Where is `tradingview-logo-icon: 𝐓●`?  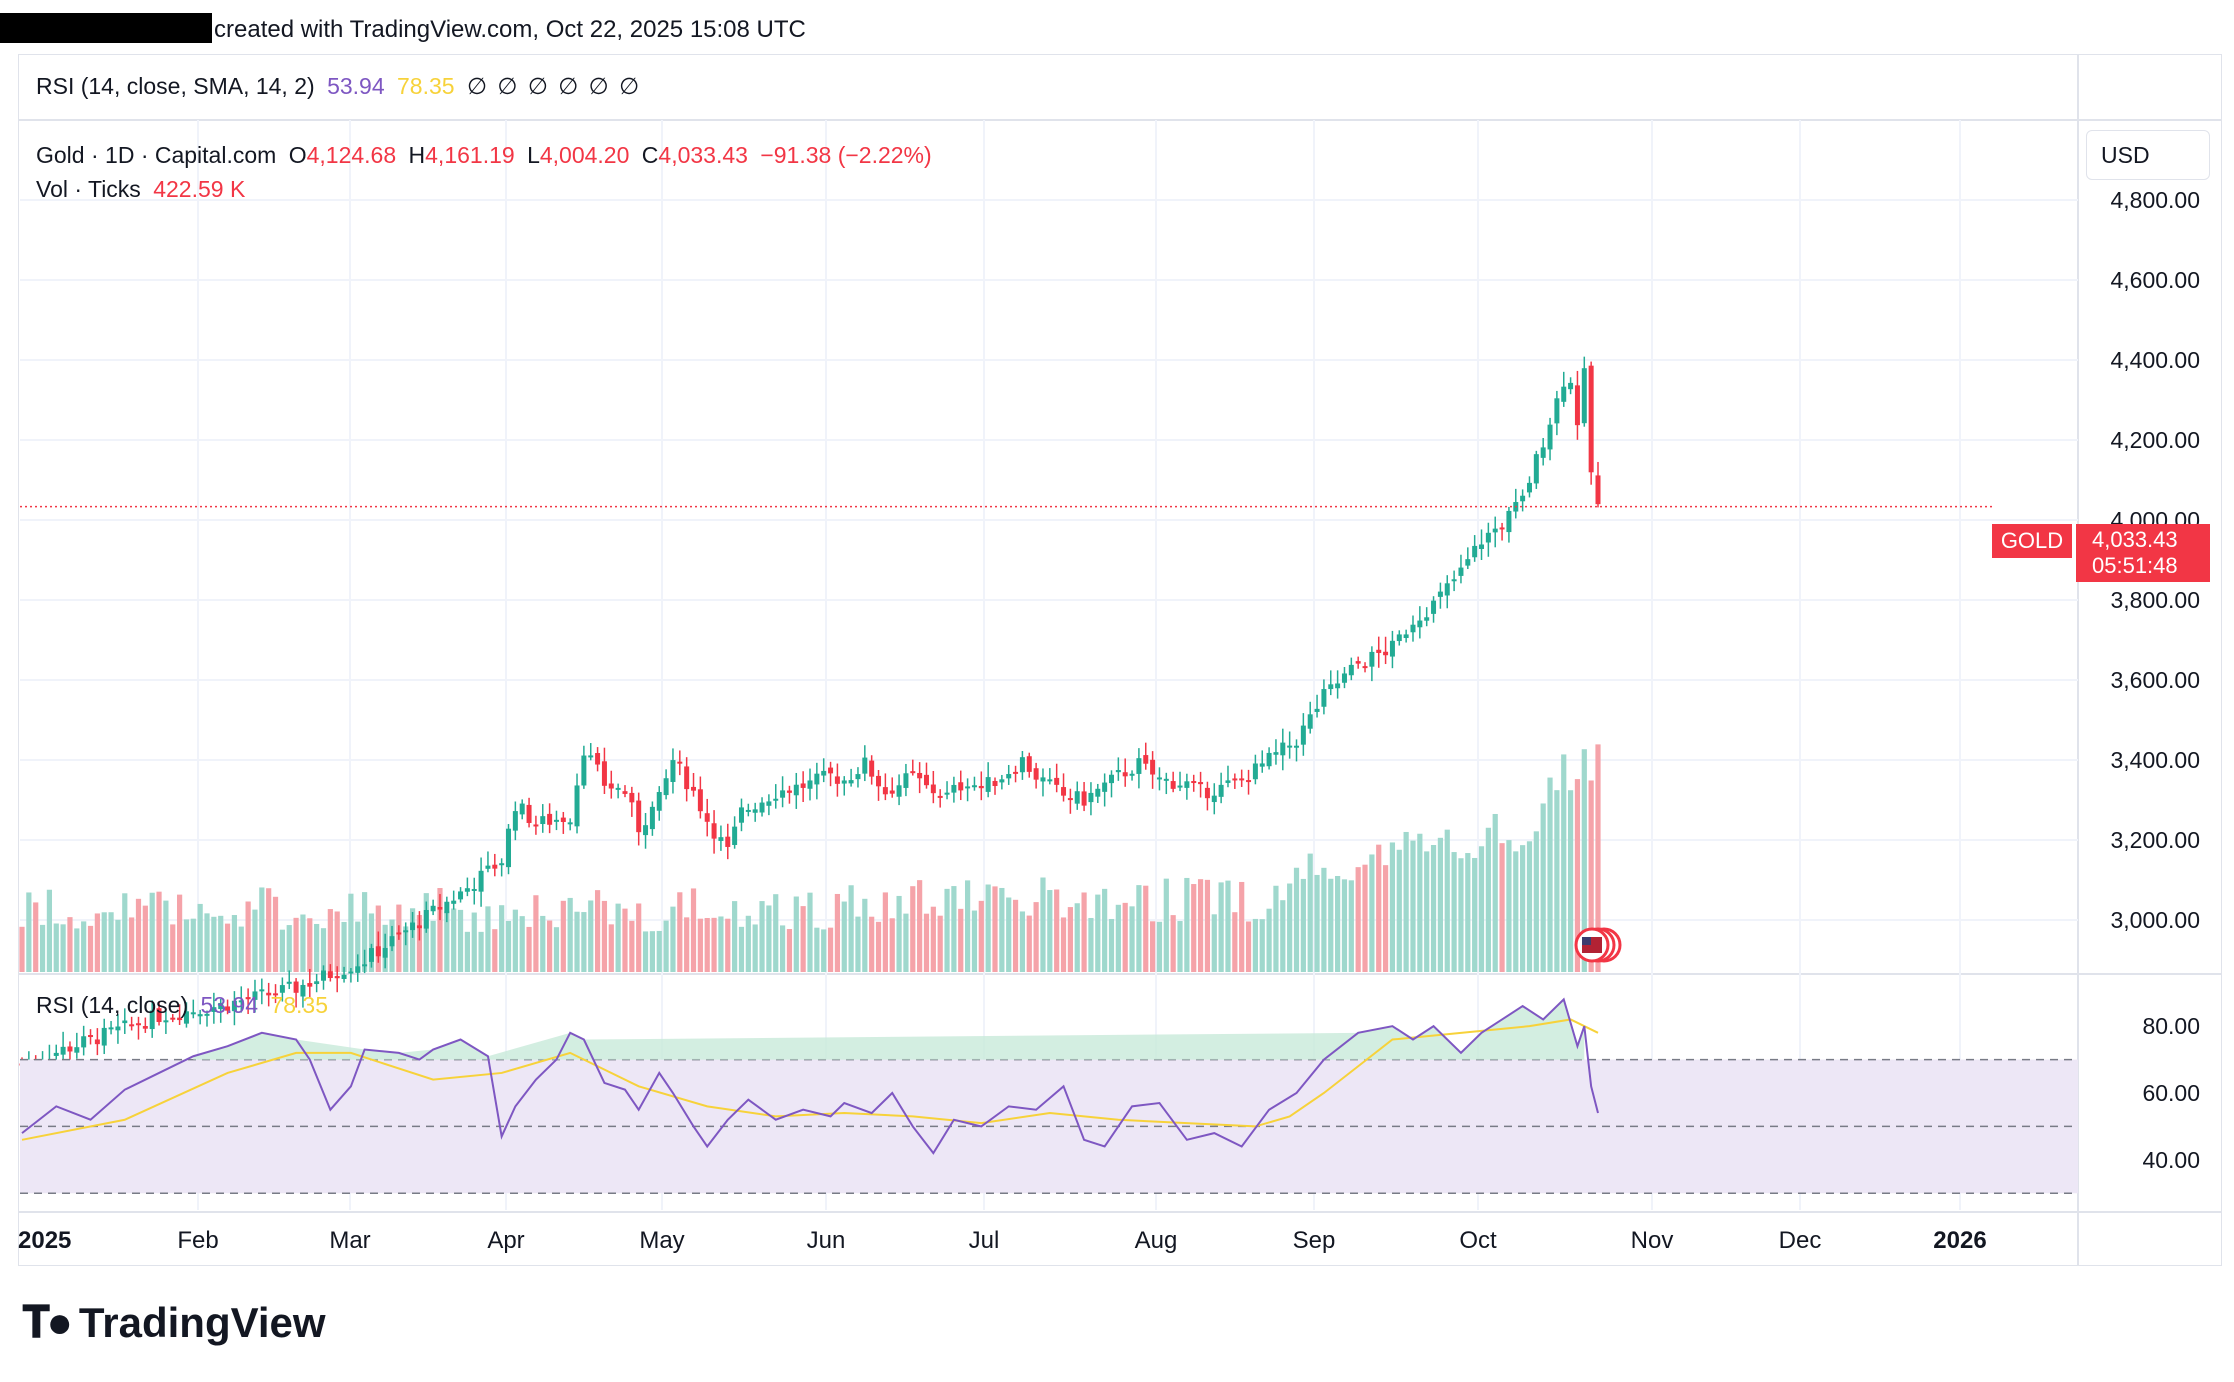
tradingview-logo-icon: 𝐓● is located at coordinates (47, 1322).